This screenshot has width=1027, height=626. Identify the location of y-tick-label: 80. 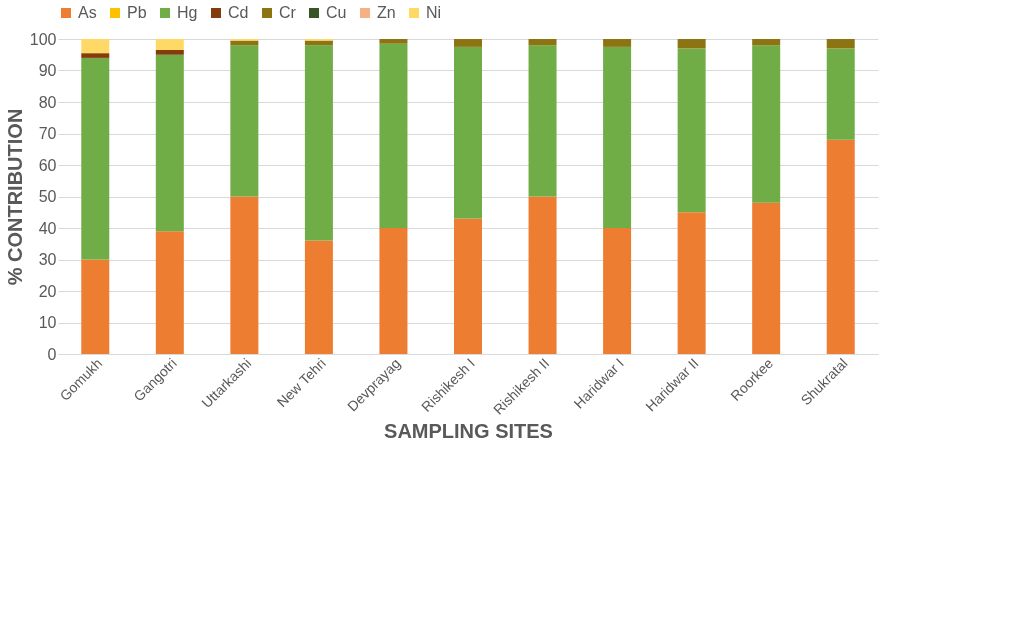
(47, 102).